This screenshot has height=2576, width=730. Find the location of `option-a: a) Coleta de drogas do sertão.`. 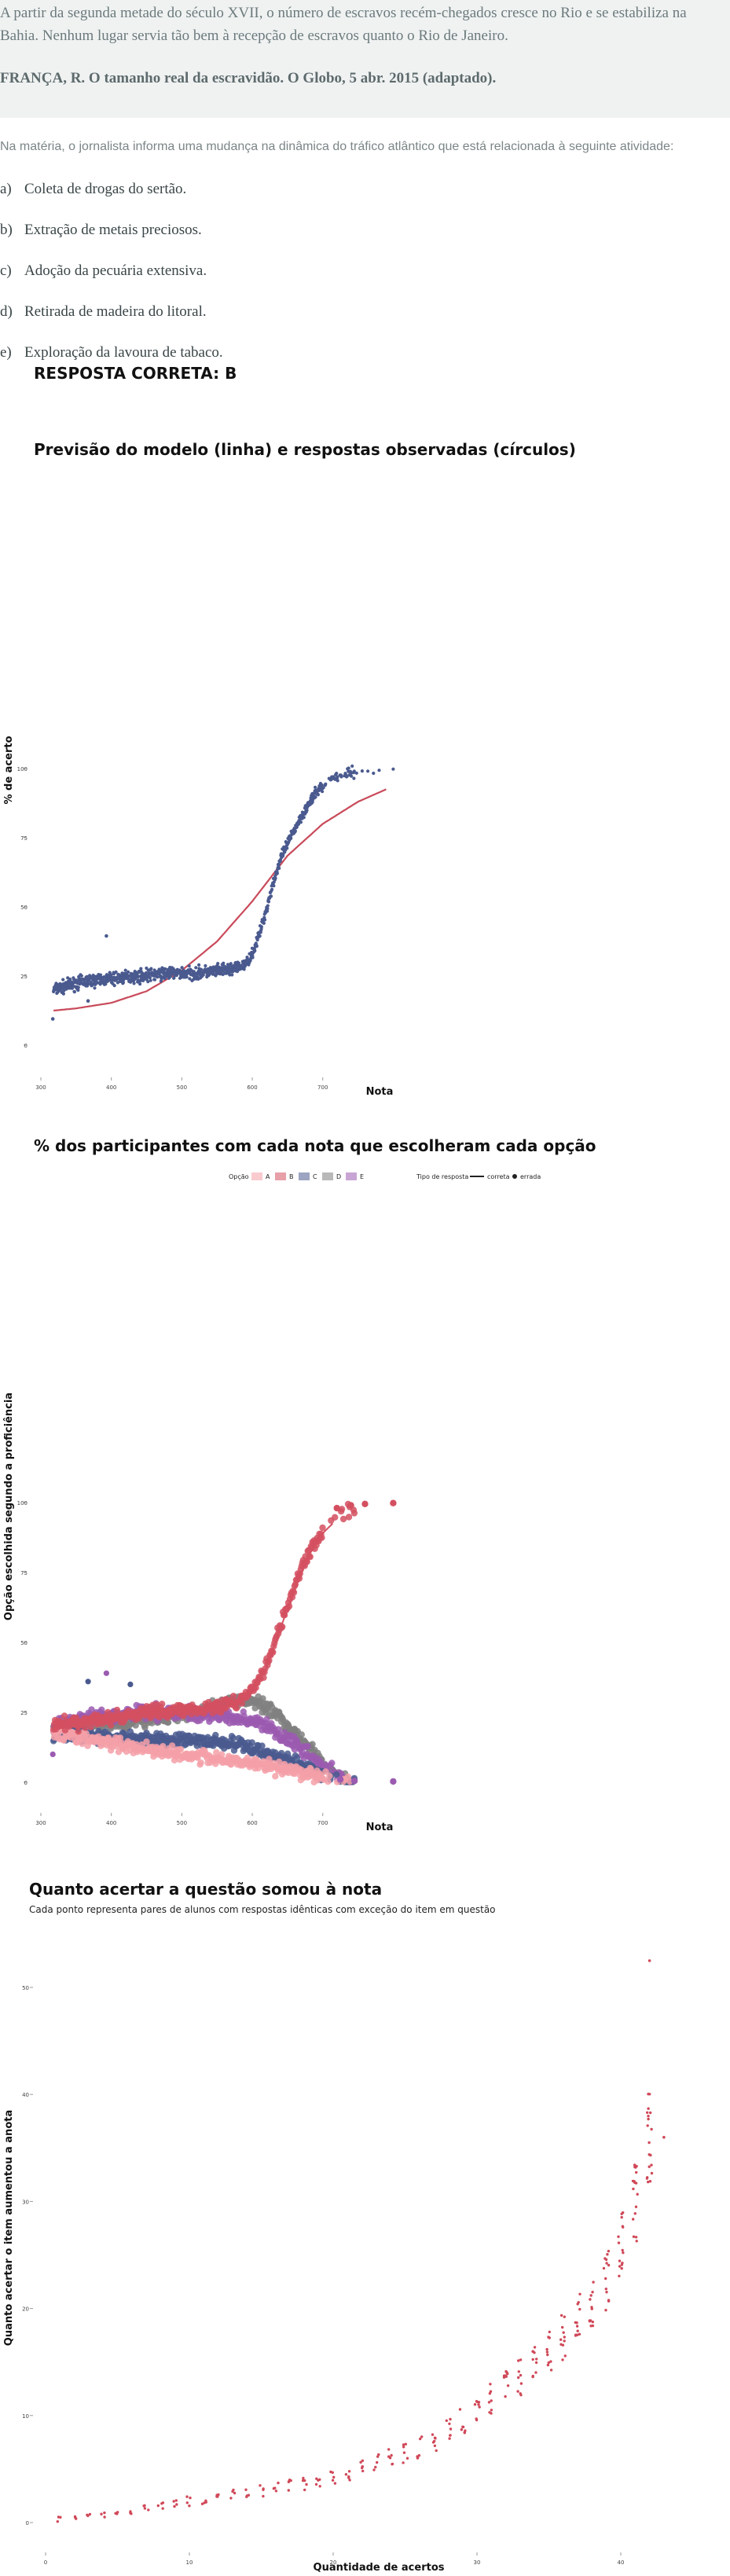

option-a: a) Coleta de drogas do sertão. is located at coordinates (93, 189).